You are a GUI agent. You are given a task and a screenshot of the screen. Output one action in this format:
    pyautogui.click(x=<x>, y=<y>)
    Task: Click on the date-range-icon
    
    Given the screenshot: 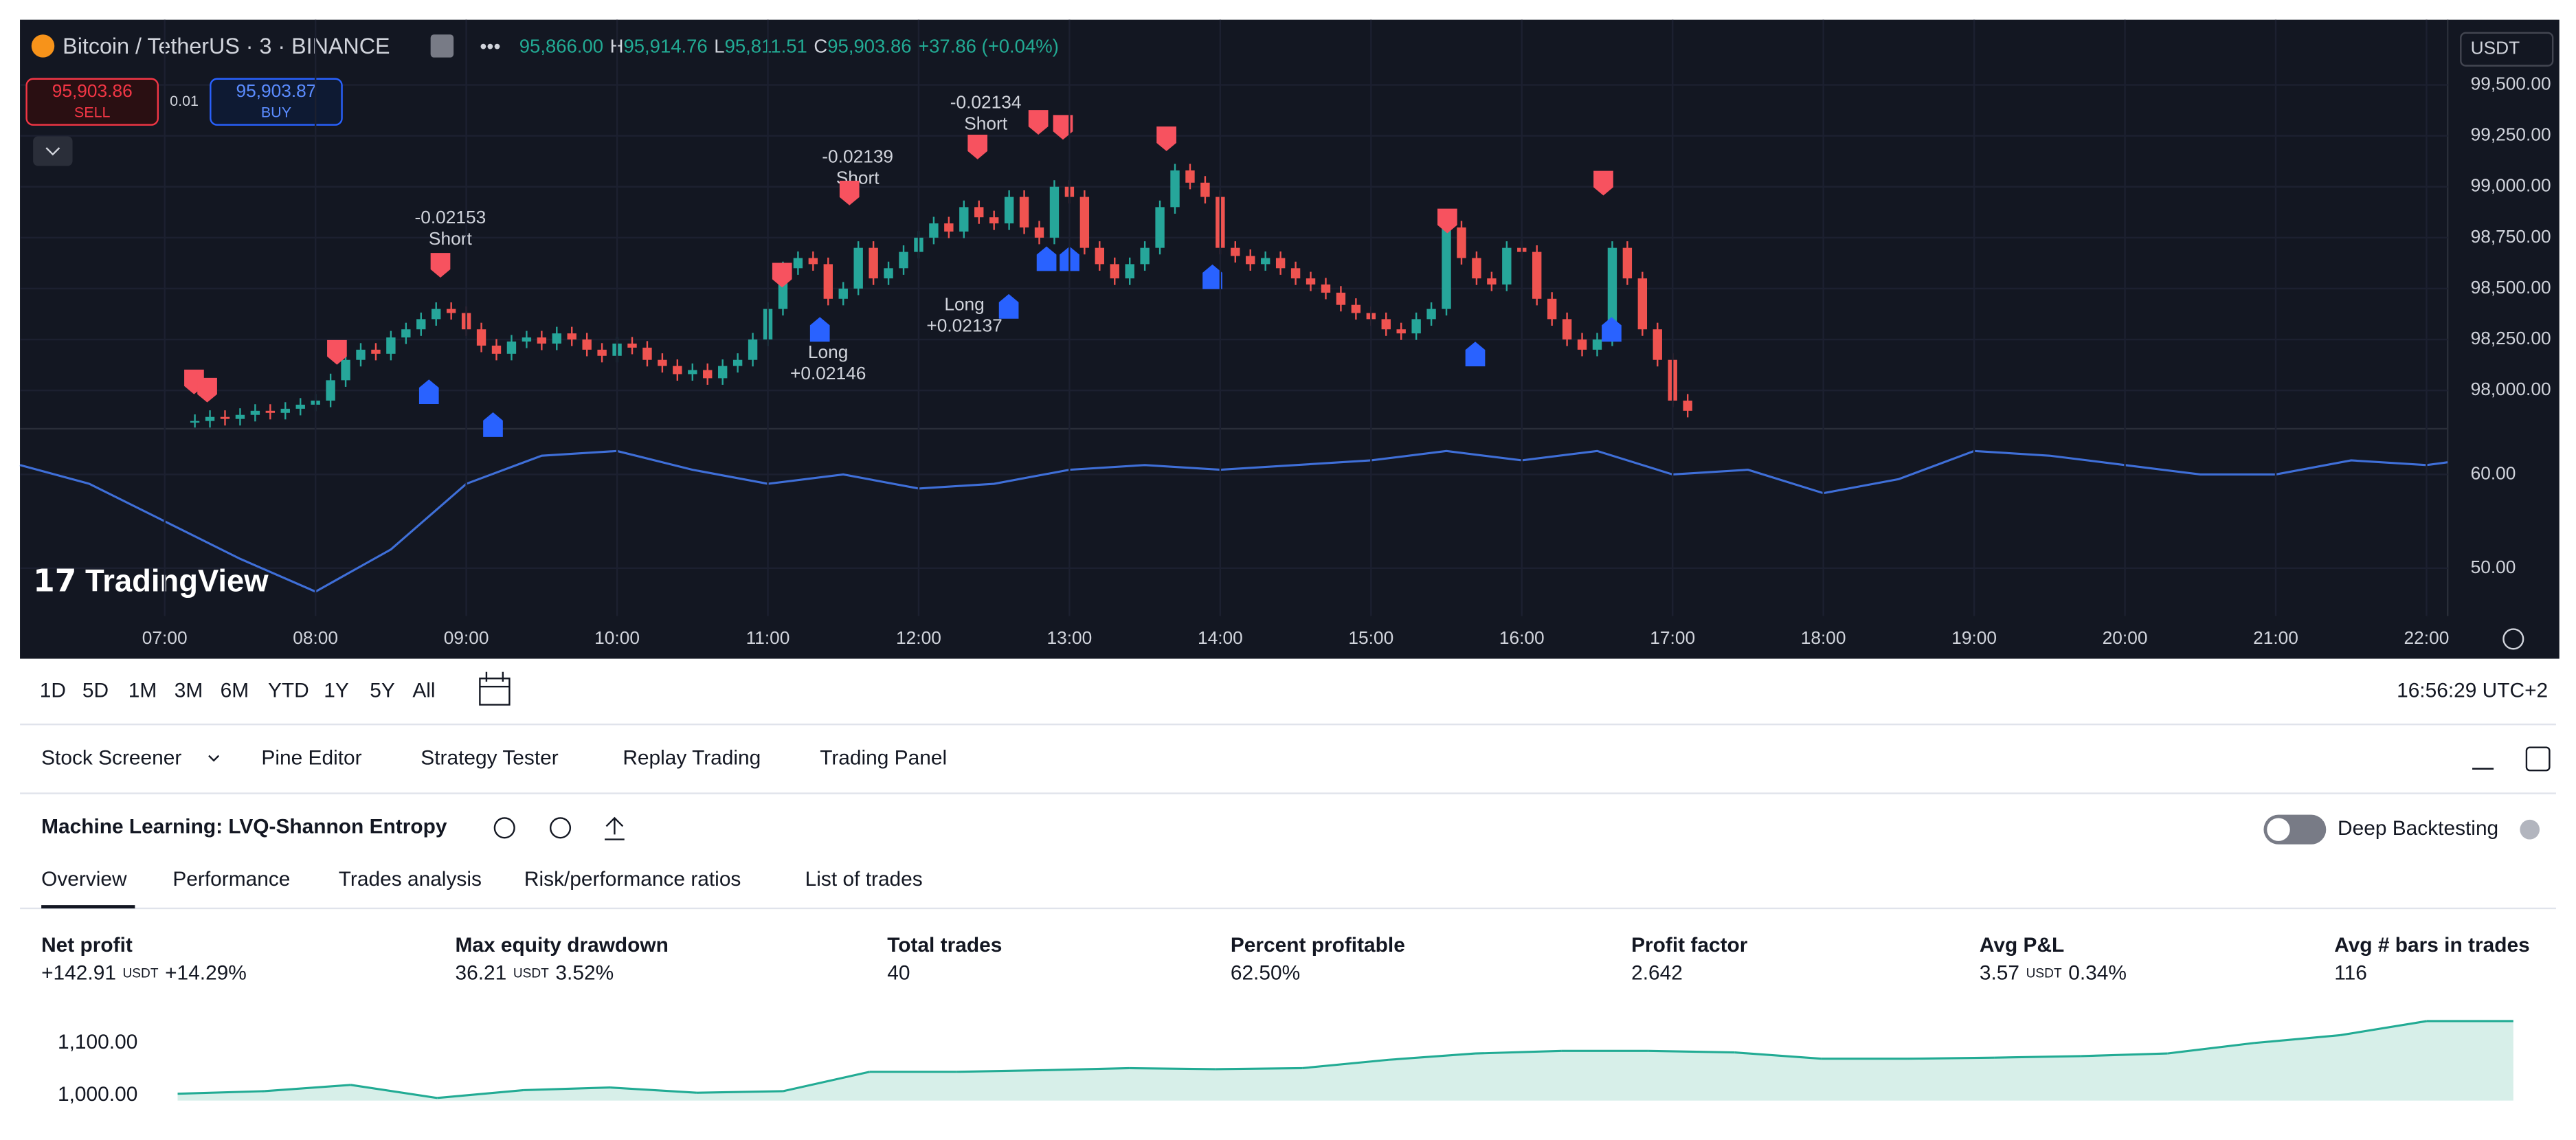 What is the action you would take?
    pyautogui.click(x=495, y=688)
    